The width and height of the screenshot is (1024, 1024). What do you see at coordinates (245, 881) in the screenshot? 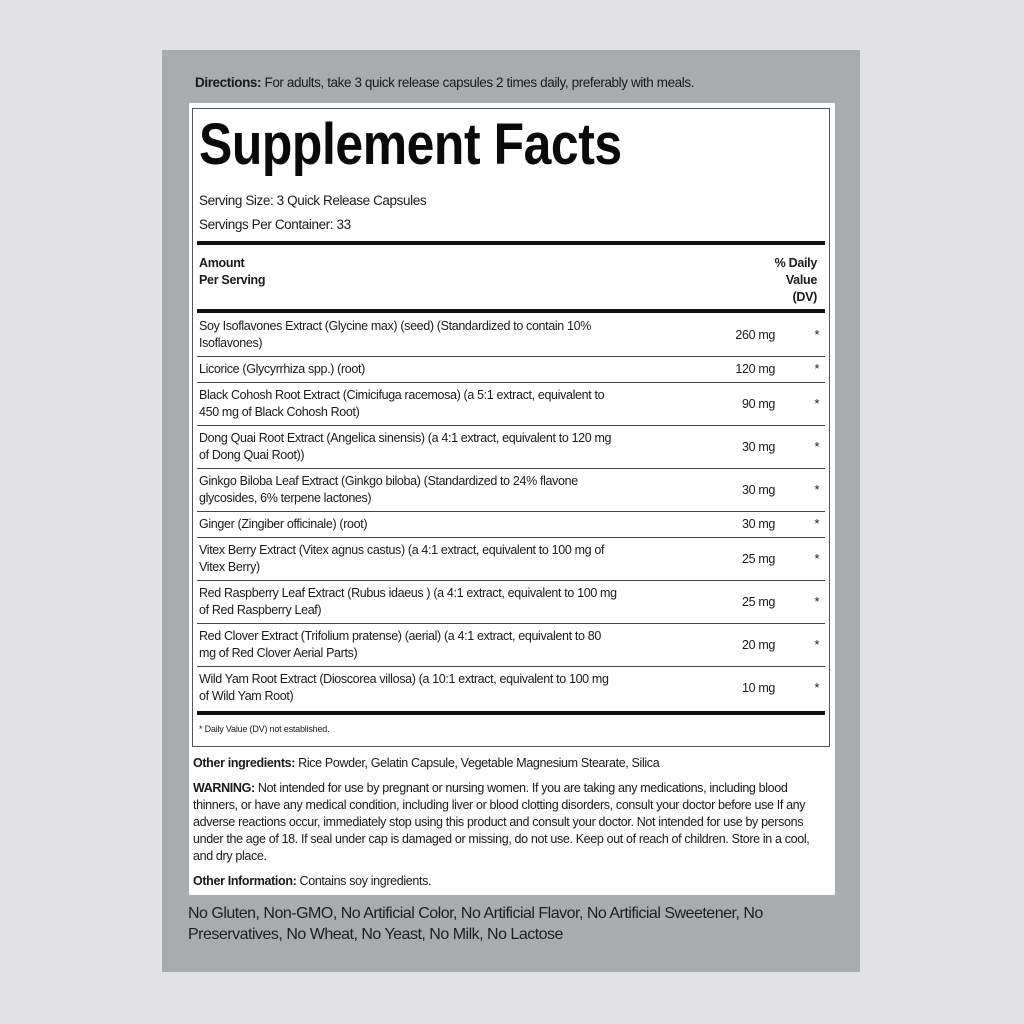
I see `other-information-label: Other Information:` at bounding box center [245, 881].